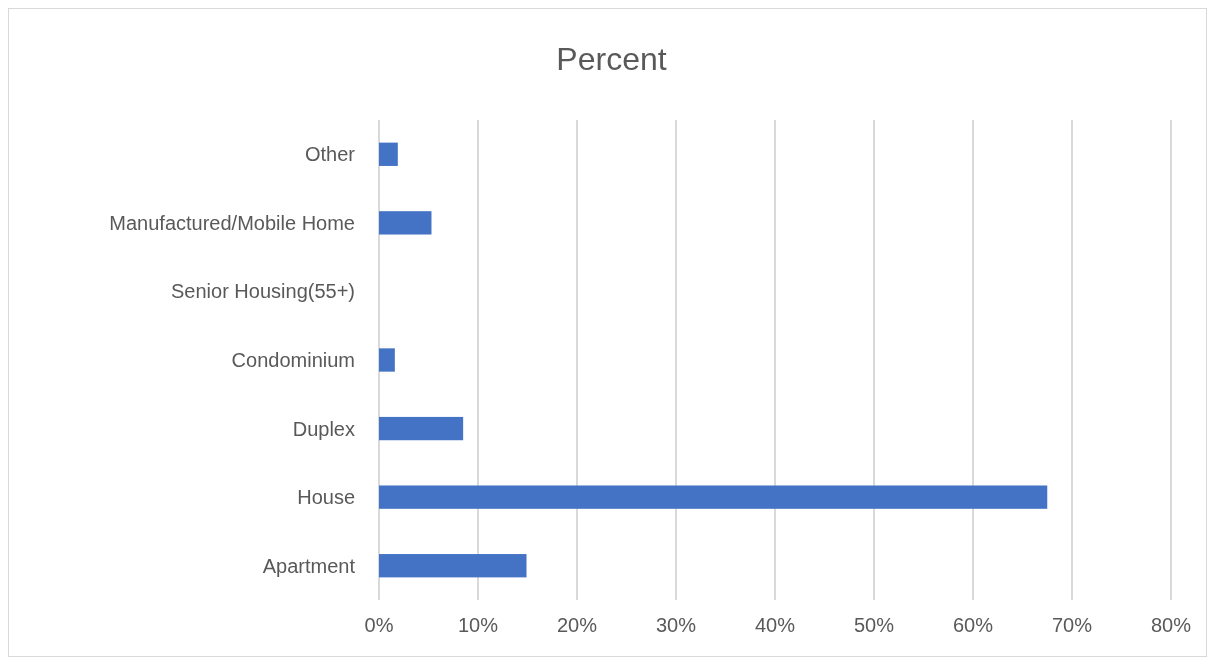 This screenshot has height=665, width=1215. Describe the element at coordinates (323, 428) in the screenshot. I see `y-tick-label: Duplex` at that location.